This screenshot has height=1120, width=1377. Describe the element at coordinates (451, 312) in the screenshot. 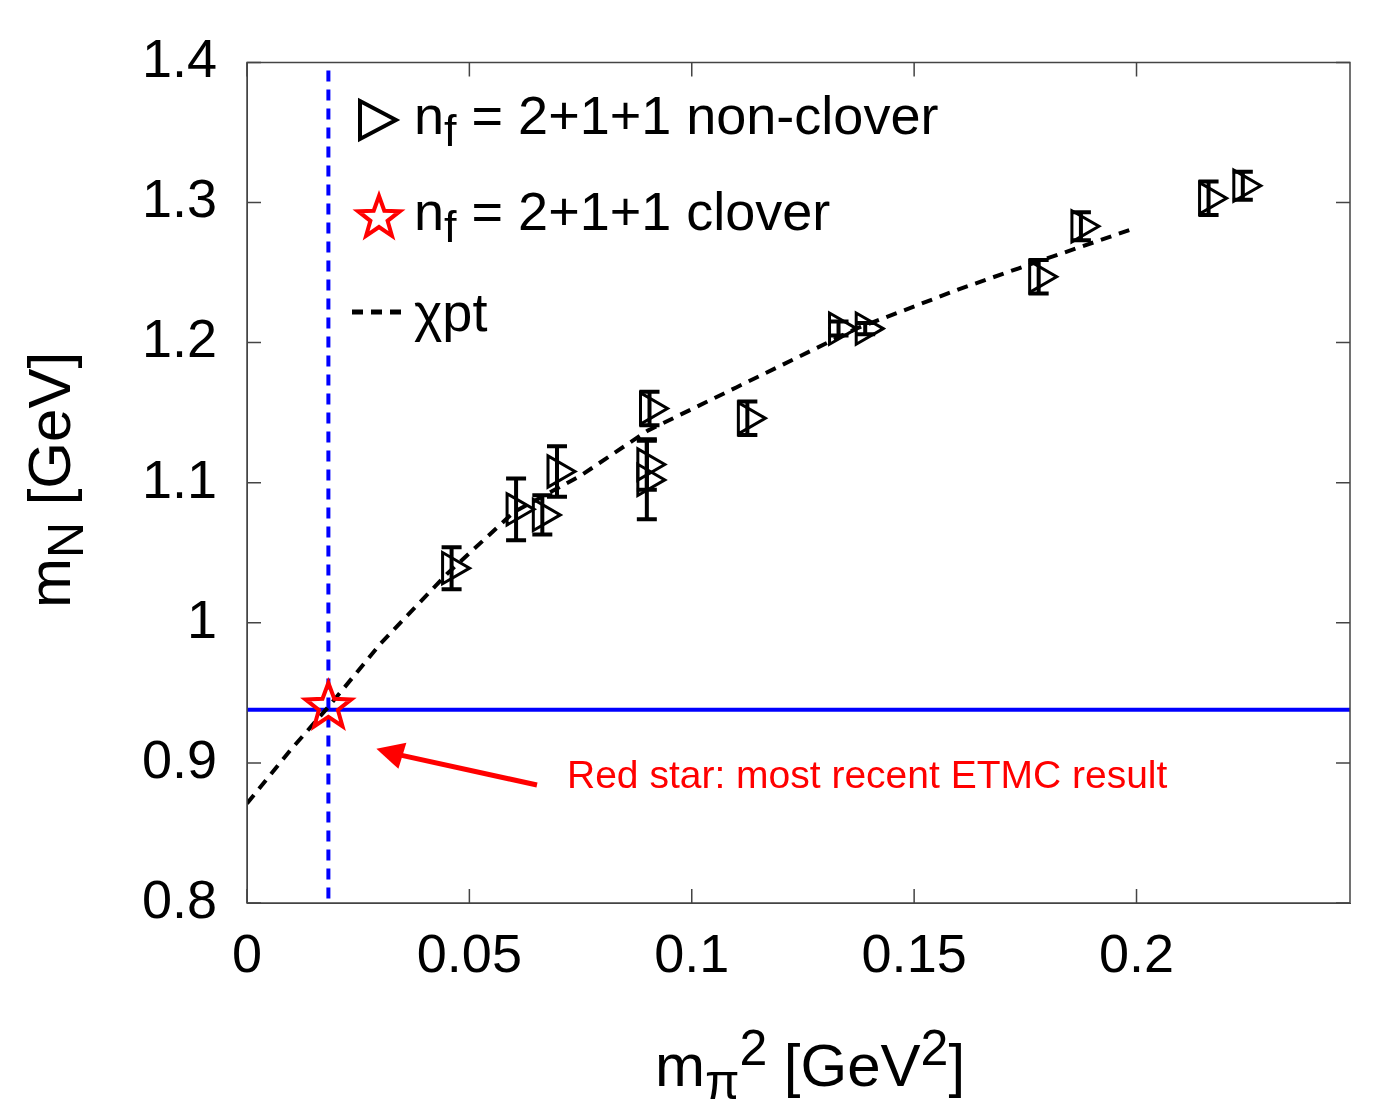

I see `legend-label: χpt` at that location.